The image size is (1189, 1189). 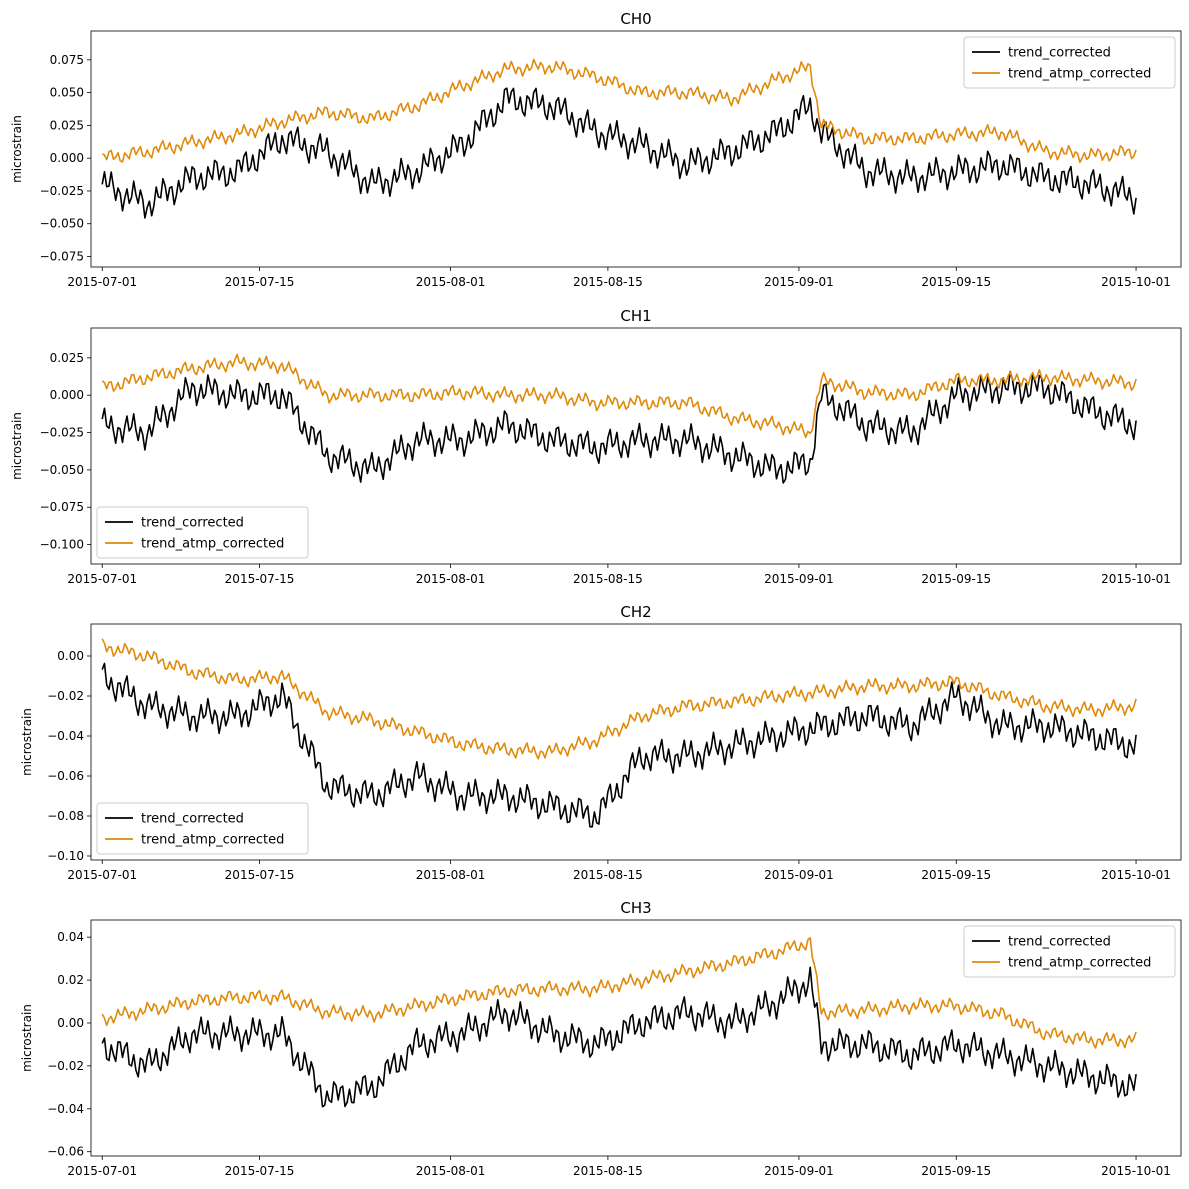 I want to click on chart-title: CH3, so click(x=635, y=908).